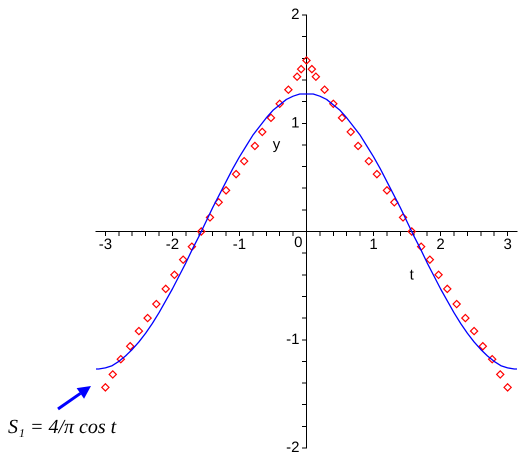 The image size is (527, 463). What do you see at coordinates (293, 339) in the screenshot?
I see `y-tick-label: -1` at bounding box center [293, 339].